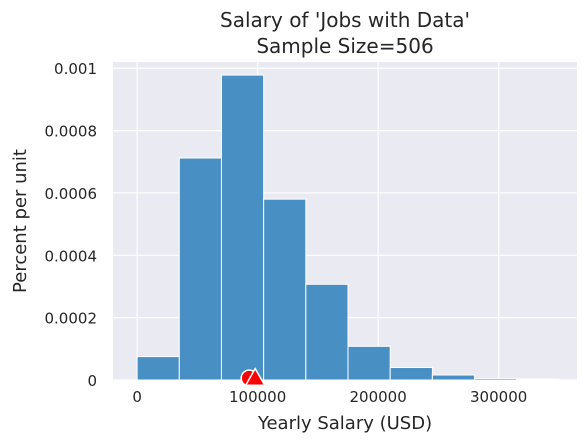 Image resolution: width=587 pixels, height=441 pixels. What do you see at coordinates (20, 221) in the screenshot?
I see `y-axis-label: Percent per unit` at bounding box center [20, 221].